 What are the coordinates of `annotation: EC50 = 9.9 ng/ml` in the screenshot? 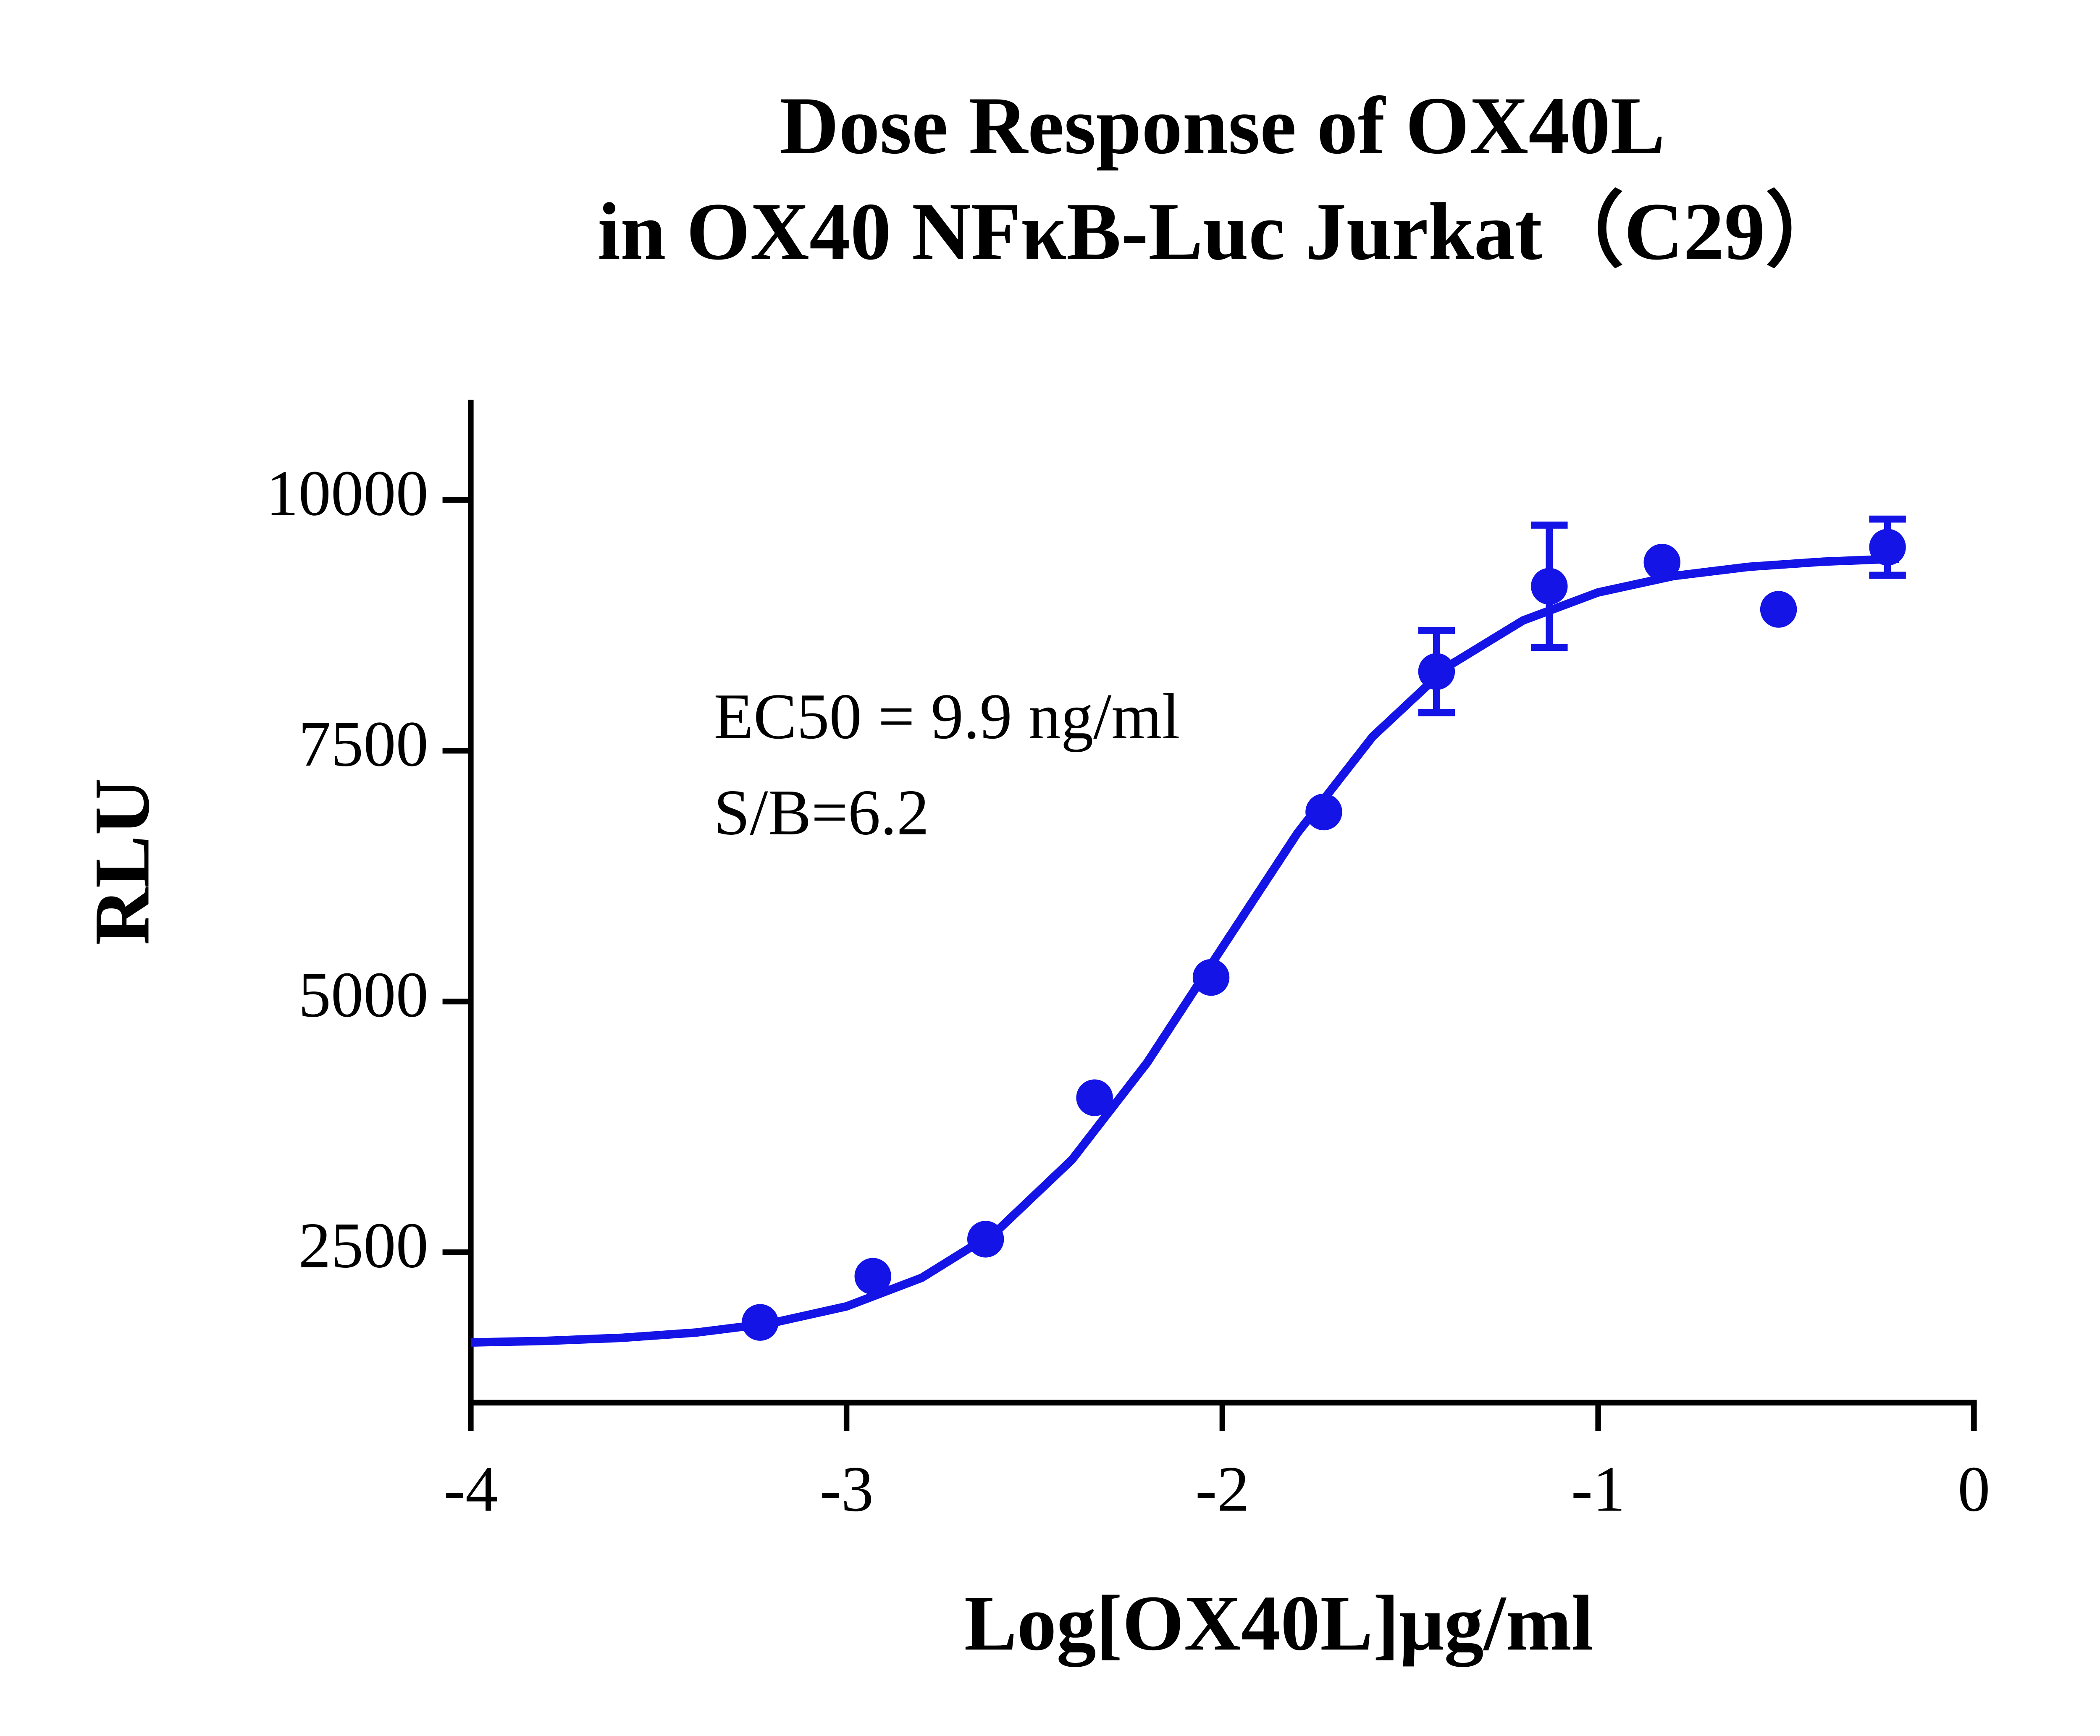 It's located at (947, 717).